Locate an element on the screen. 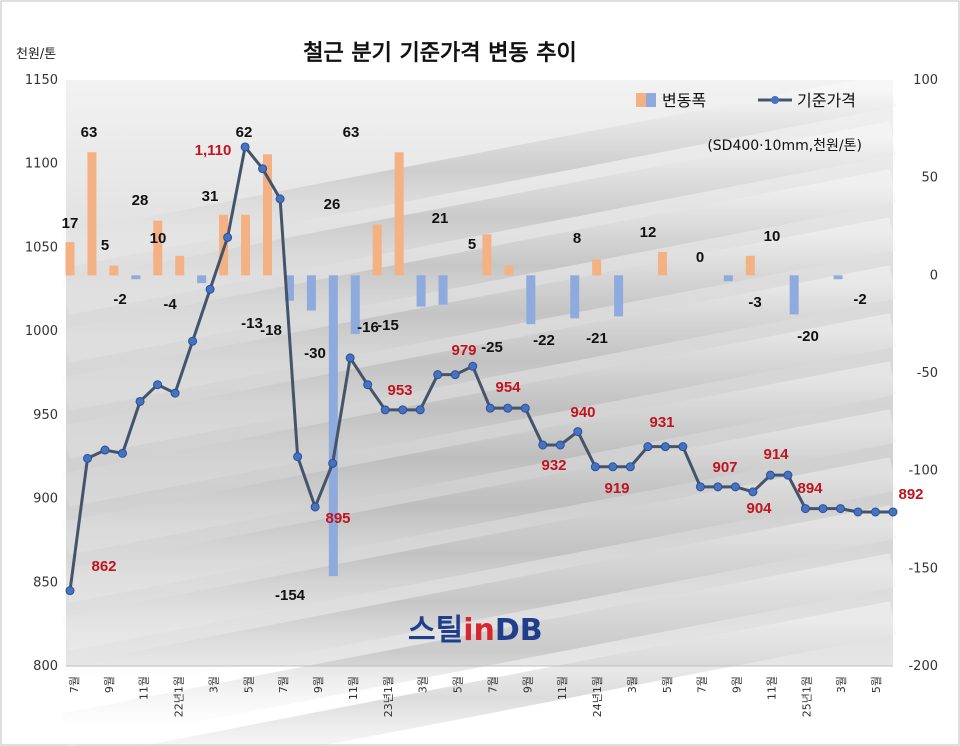 This screenshot has height=746, width=960. x-tick-label: 9월 is located at coordinates (527, 684).